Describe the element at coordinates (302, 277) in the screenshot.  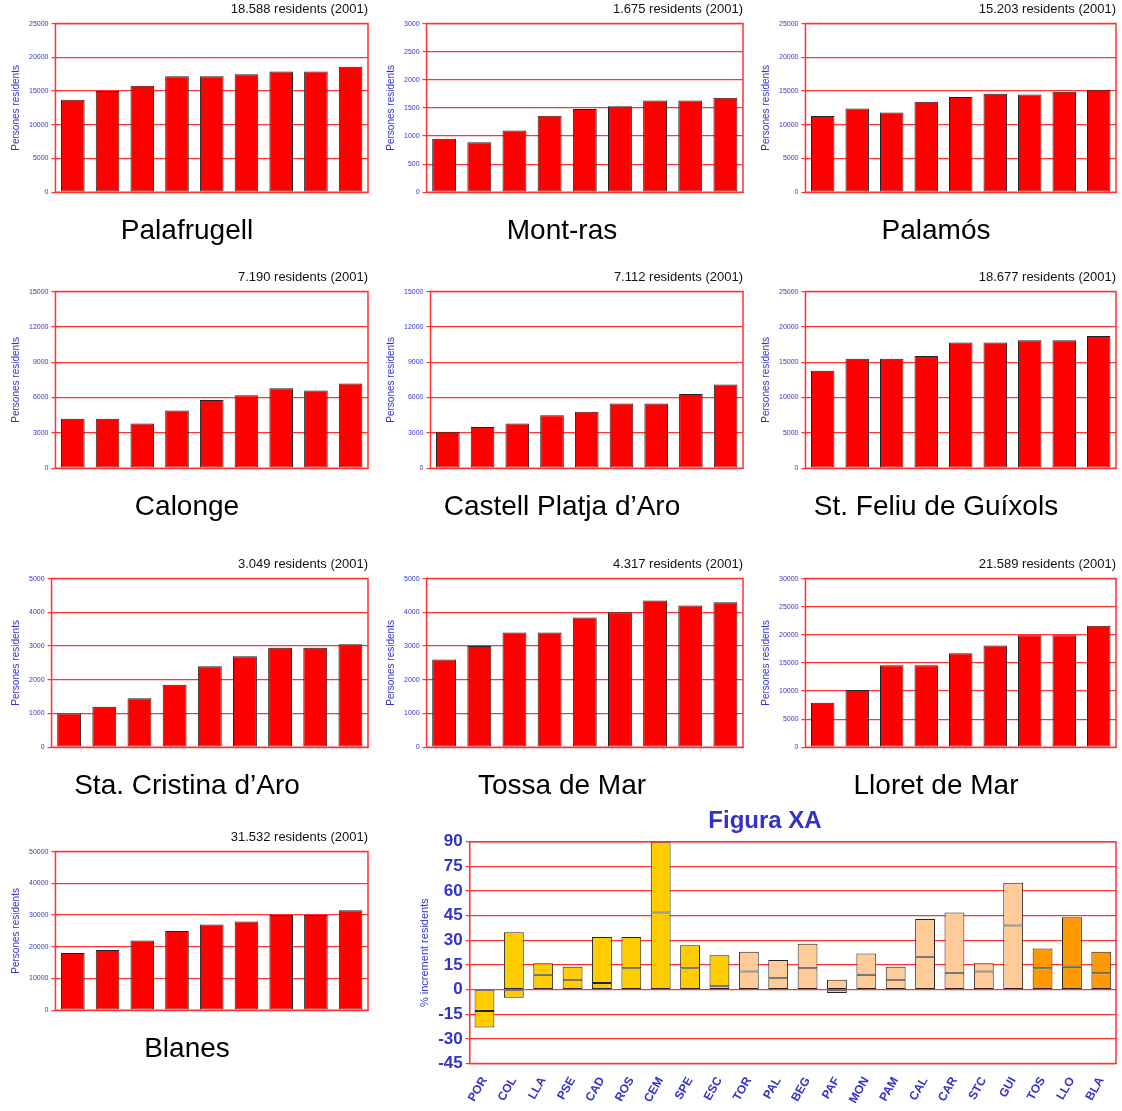
I see `chart-subtitle: 7.190 residents (2001)` at that location.